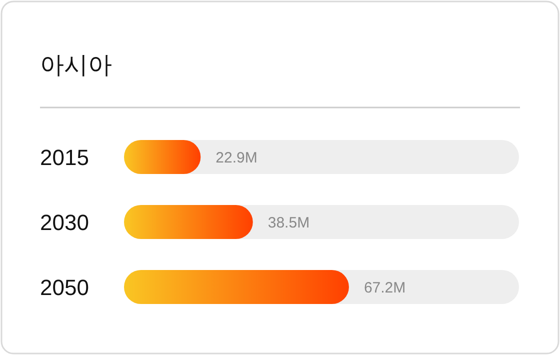 The image size is (560, 355). What do you see at coordinates (64, 222) in the screenshot?
I see `y-tick-label: 2030` at bounding box center [64, 222].